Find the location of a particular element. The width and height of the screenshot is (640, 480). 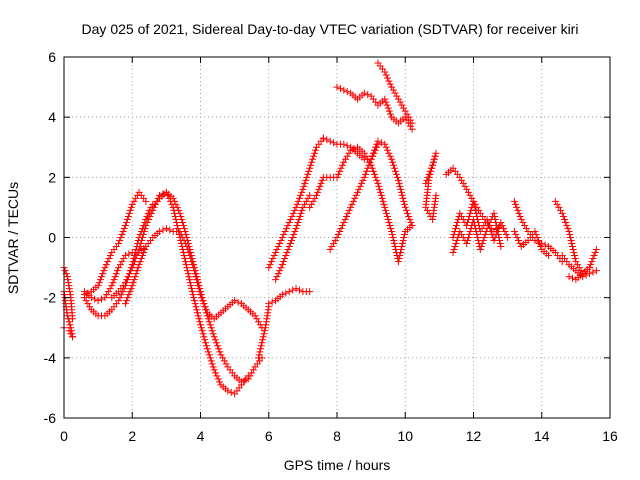

y-tick-label: 0 is located at coordinates (52, 238).